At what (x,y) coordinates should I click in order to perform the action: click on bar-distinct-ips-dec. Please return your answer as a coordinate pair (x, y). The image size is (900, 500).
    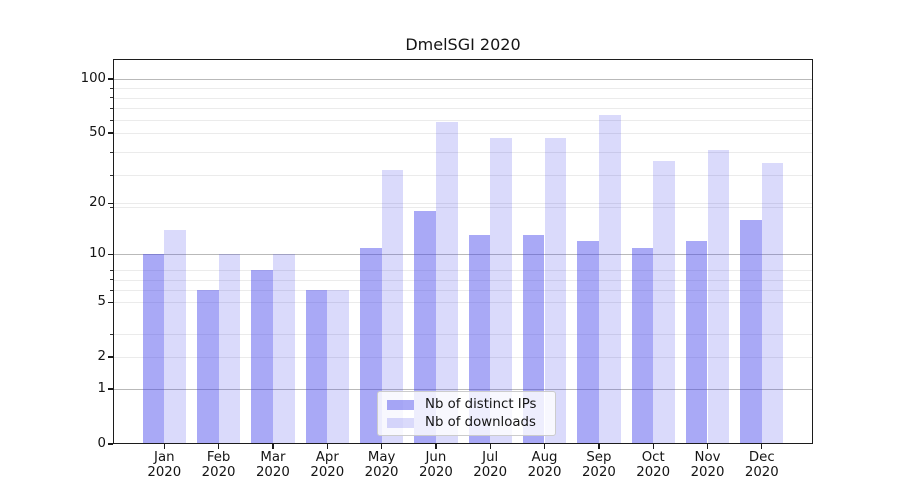
    Looking at the image, I should click on (751, 332).